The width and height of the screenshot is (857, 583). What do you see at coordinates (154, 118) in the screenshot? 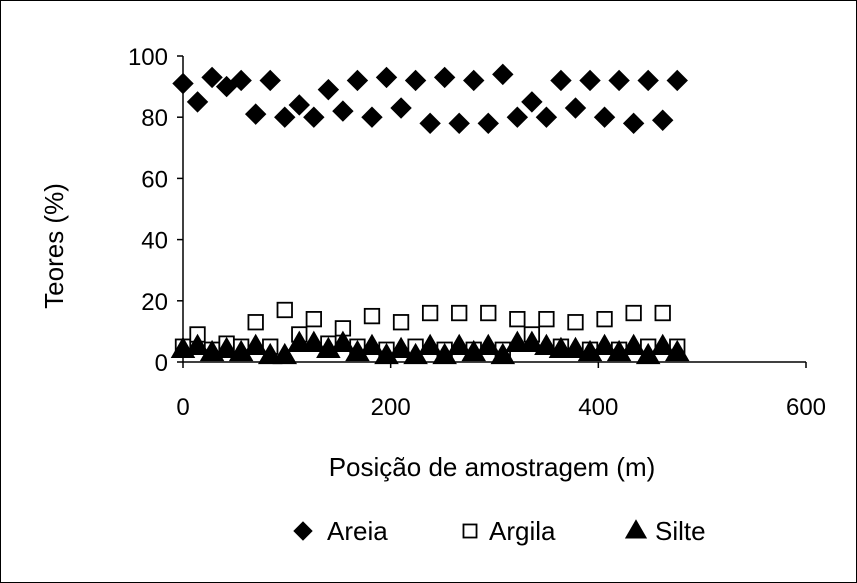
I see `y-tick-label: 80` at bounding box center [154, 118].